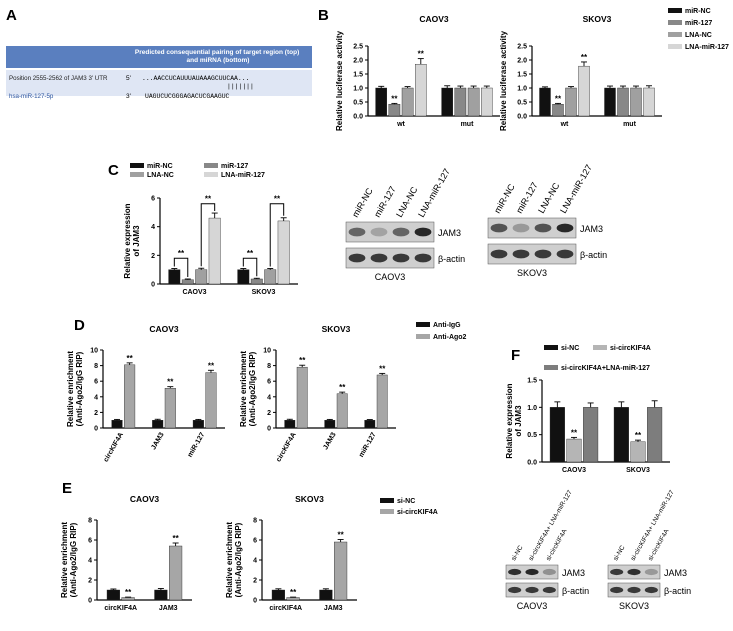 This screenshot has width=733, height=631. What do you see at coordinates (522, 75) in the screenshot?
I see `y-tick-label: 1.5` at bounding box center [522, 75].